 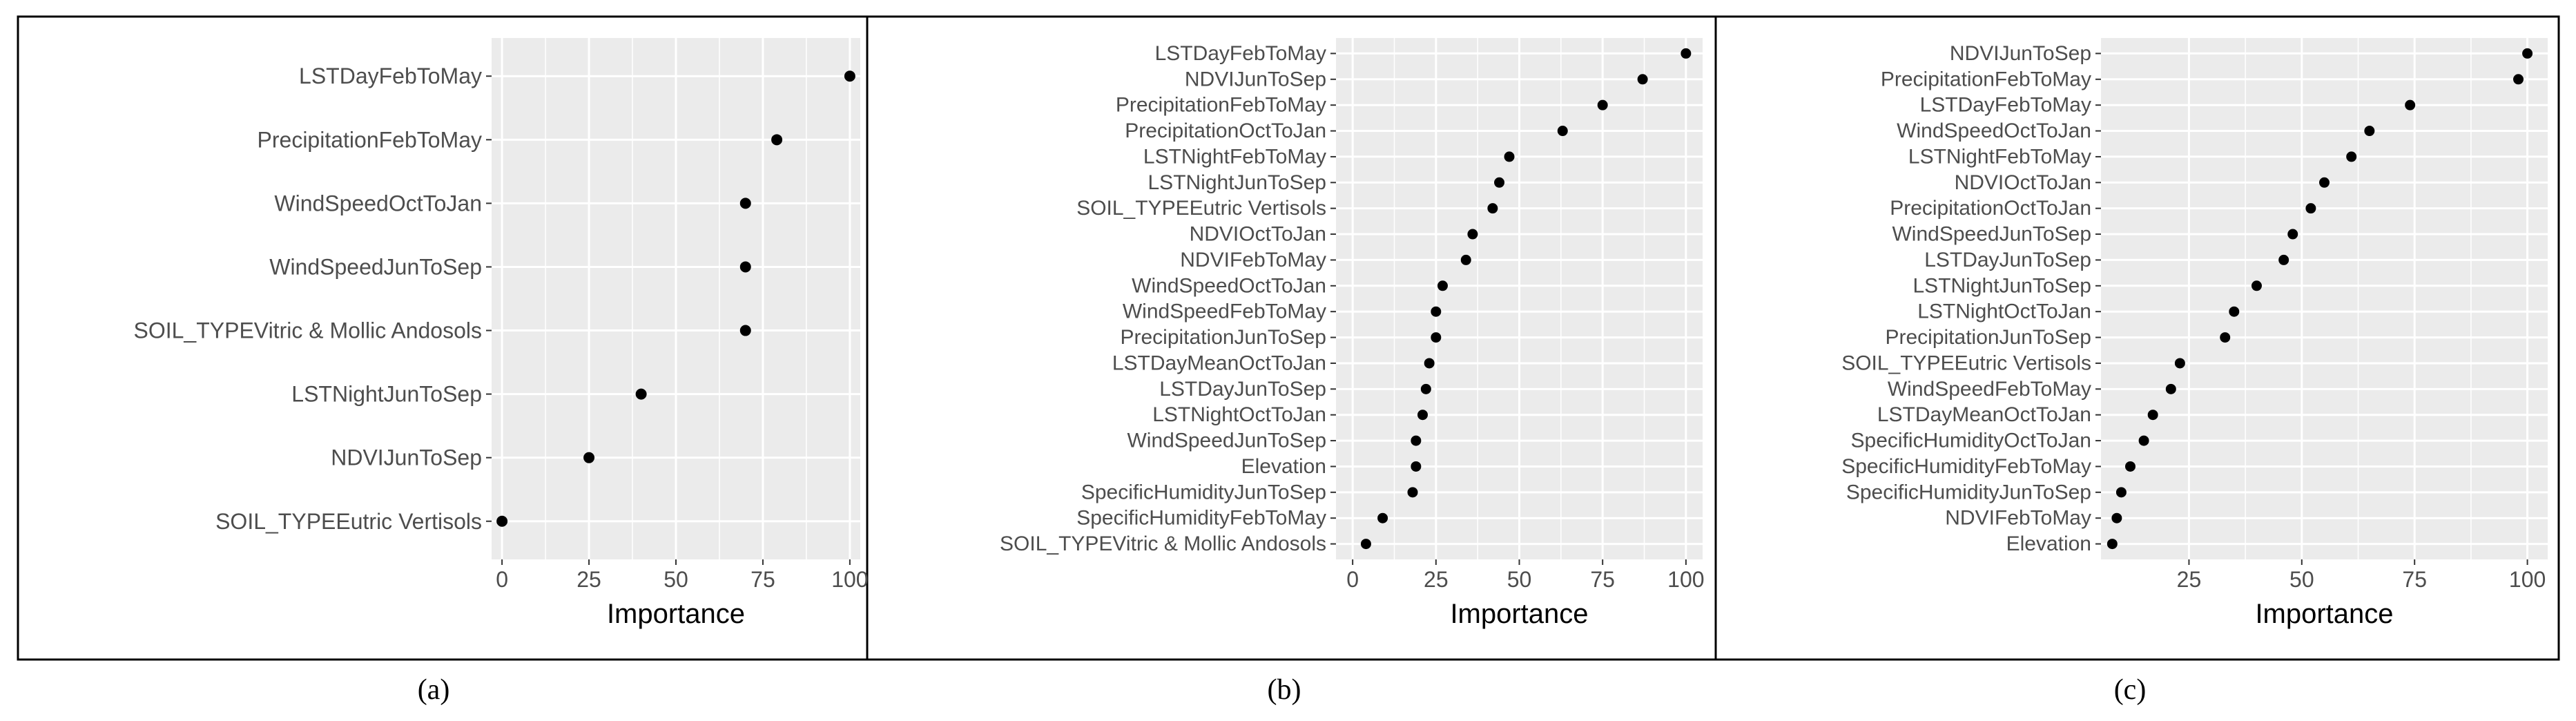 I want to click on y-tick-label-c: PrecipitationOctToJan, so click(x=1991, y=209).